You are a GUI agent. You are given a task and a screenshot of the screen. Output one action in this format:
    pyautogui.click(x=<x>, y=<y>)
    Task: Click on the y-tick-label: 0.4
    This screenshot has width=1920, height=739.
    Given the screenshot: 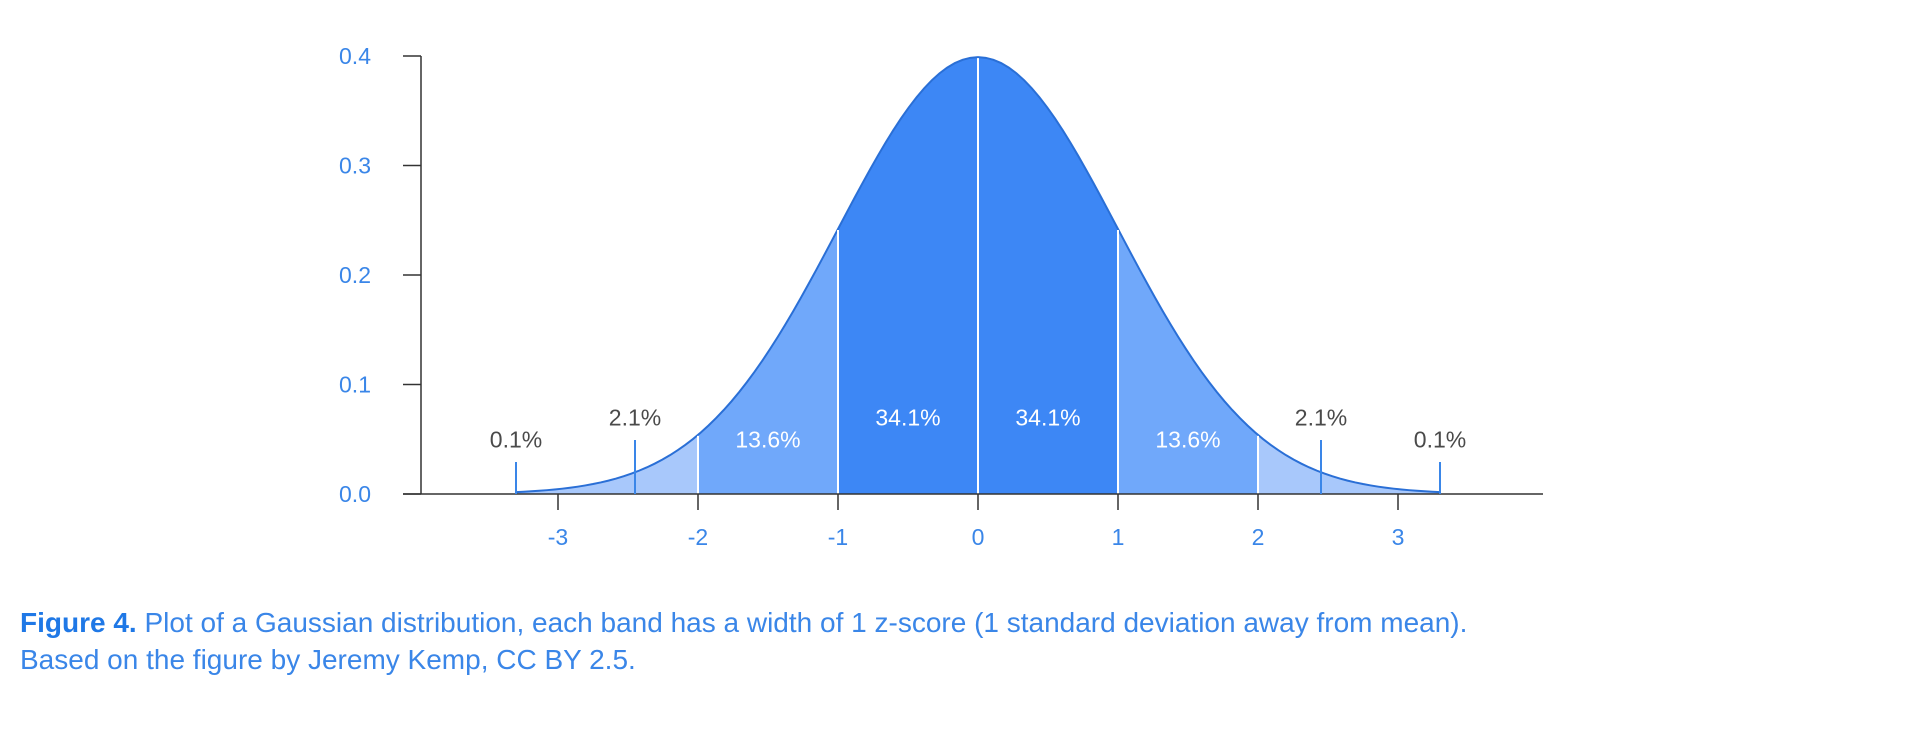 What is the action you would take?
    pyautogui.click(x=355, y=56)
    